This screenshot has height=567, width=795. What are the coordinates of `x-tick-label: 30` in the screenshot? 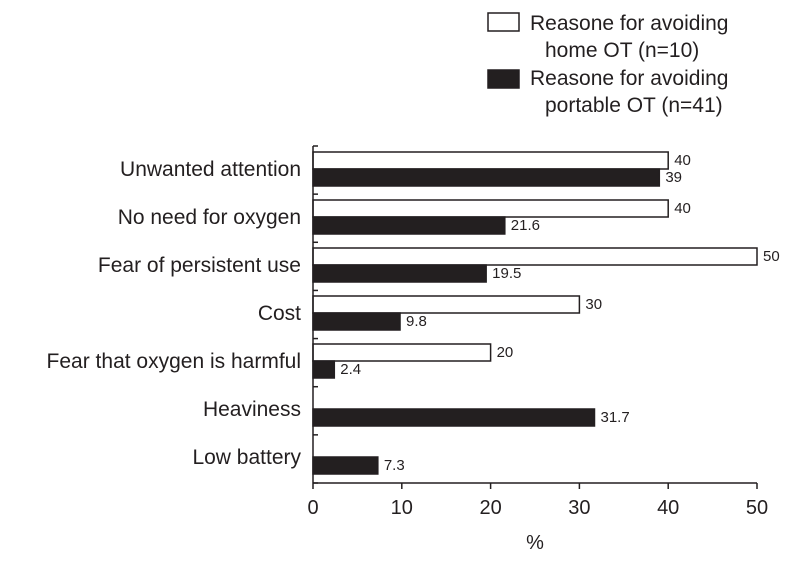 It's located at (579, 508).